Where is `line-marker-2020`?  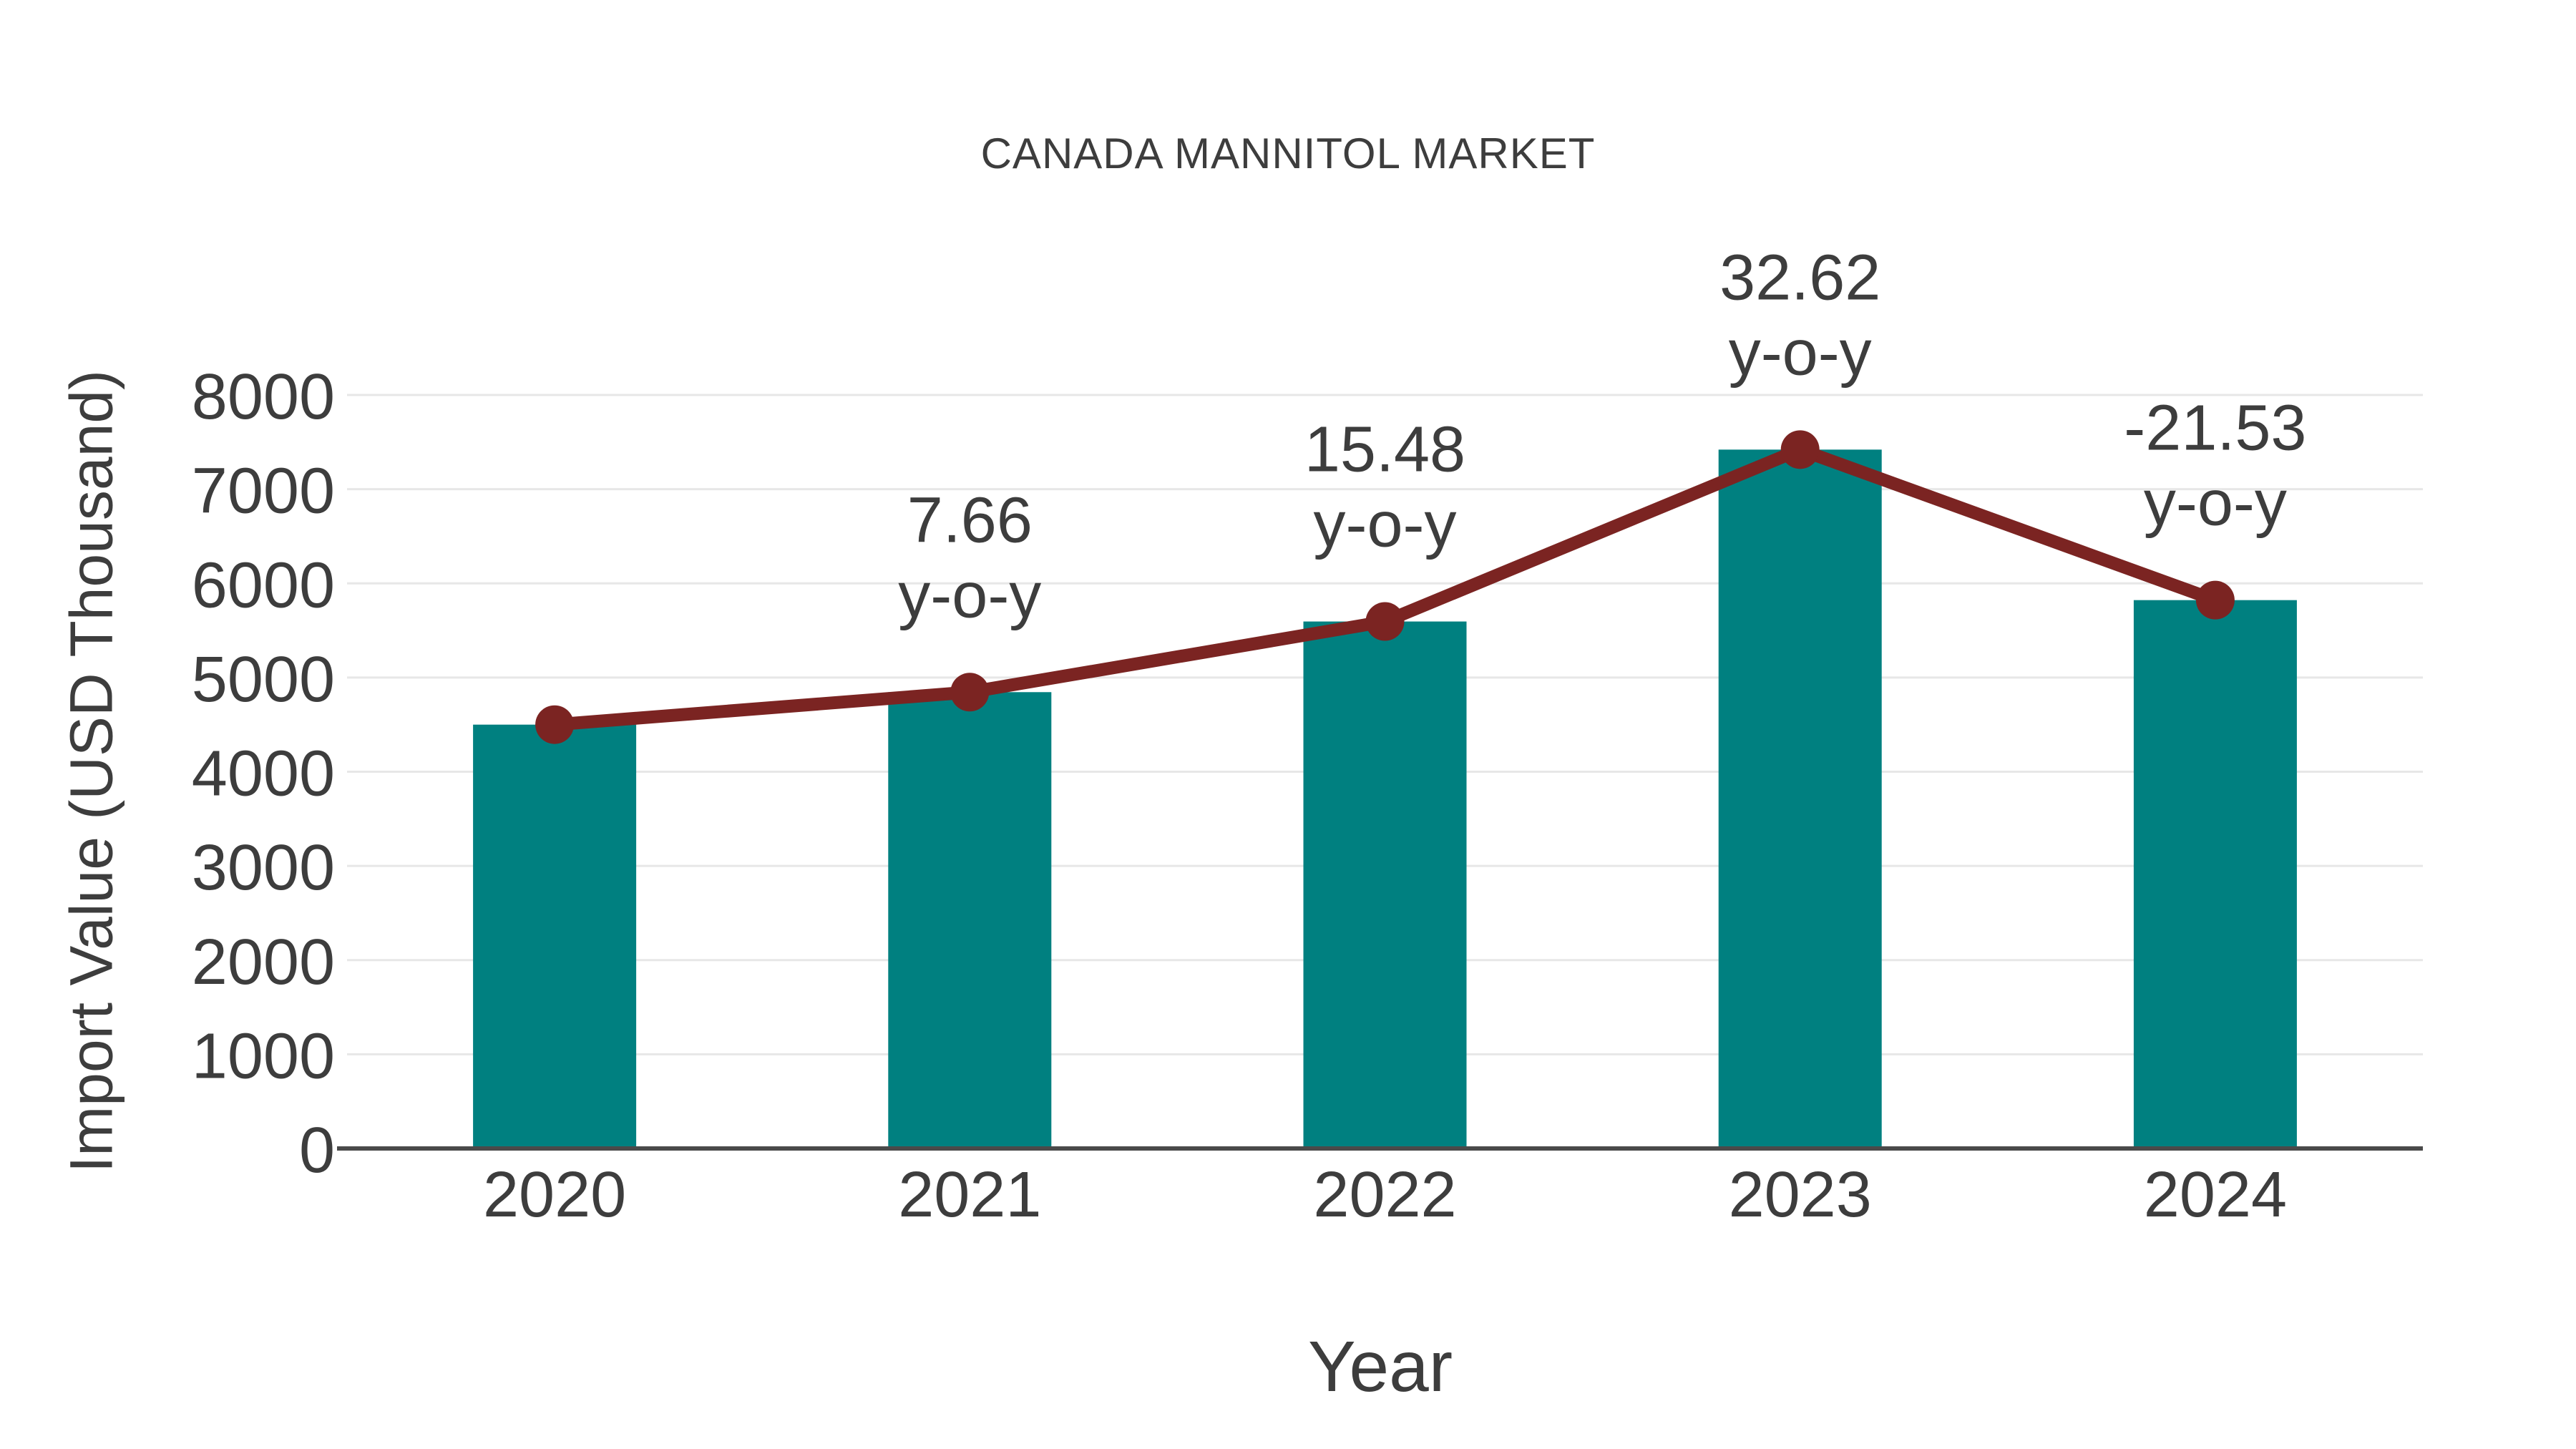 line-marker-2020 is located at coordinates (555, 724).